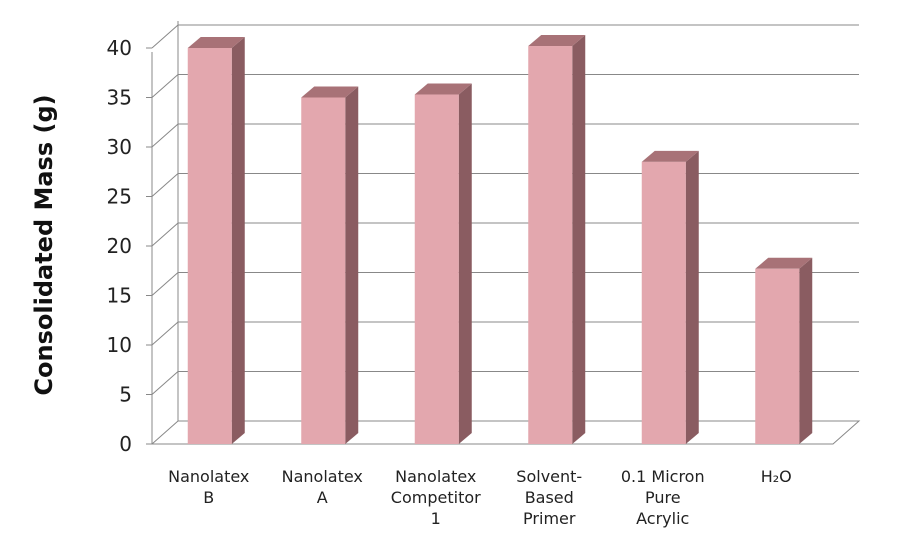 This screenshot has height=550, width=900. What do you see at coordinates (125, 444) in the screenshot?
I see `y-tick-label: 0` at bounding box center [125, 444].